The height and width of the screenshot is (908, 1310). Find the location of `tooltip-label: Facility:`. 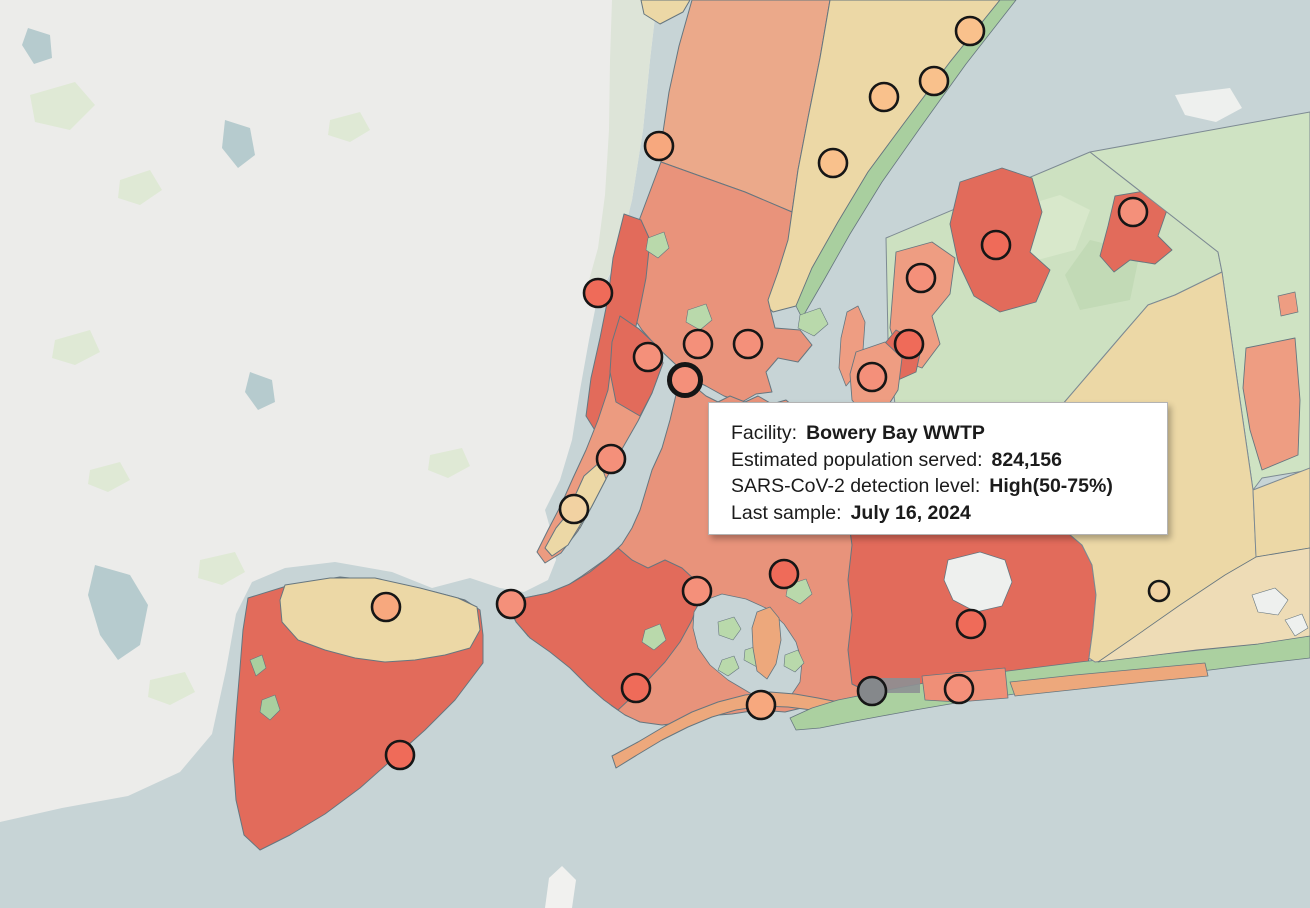

tooltip-label: Facility: is located at coordinates (764, 433).